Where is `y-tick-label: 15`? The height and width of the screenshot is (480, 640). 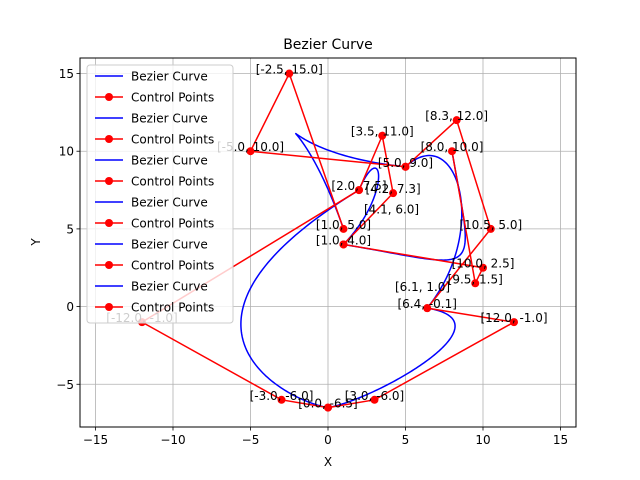 y-tick-label: 15 is located at coordinates (66, 74).